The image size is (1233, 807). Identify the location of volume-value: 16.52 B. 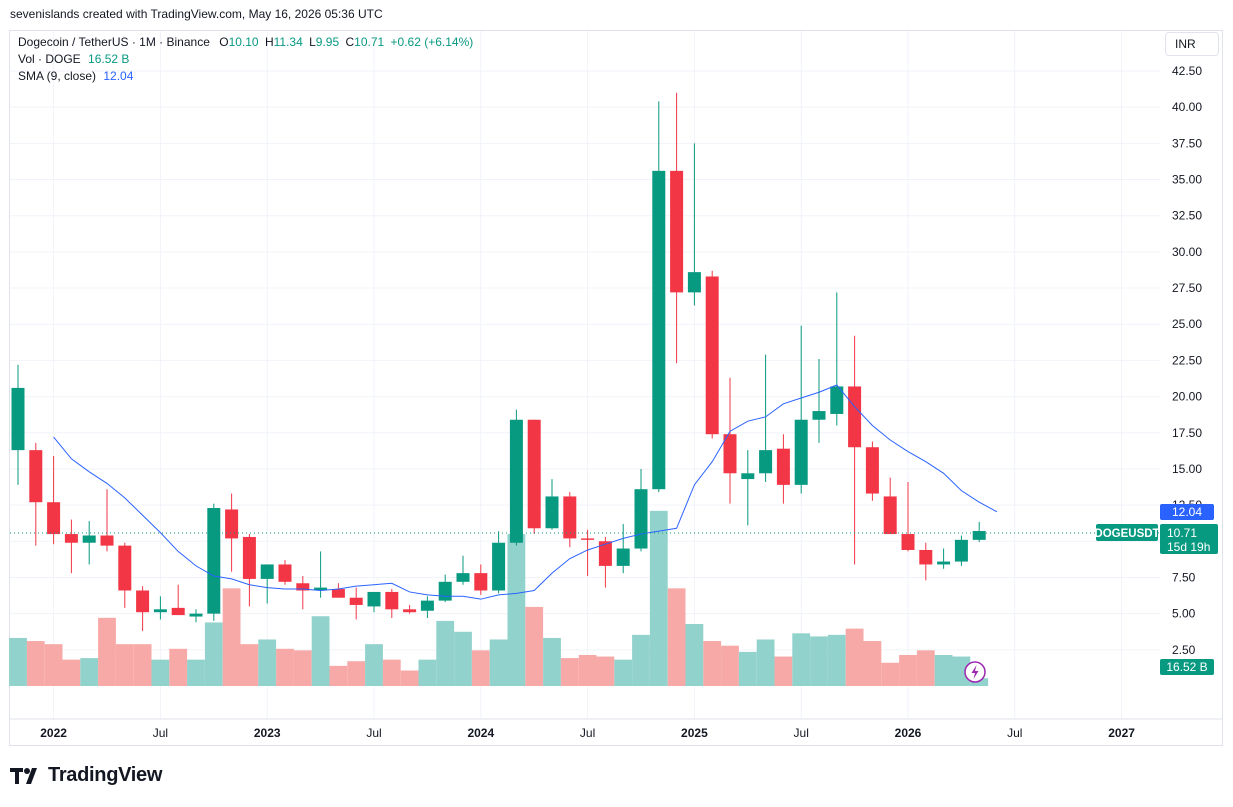
(109, 59).